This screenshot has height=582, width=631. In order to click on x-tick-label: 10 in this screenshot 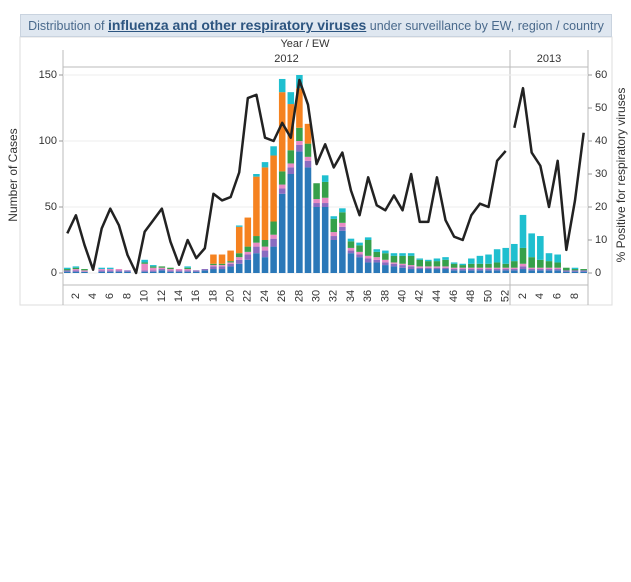, I will do `click(145, 296)`.